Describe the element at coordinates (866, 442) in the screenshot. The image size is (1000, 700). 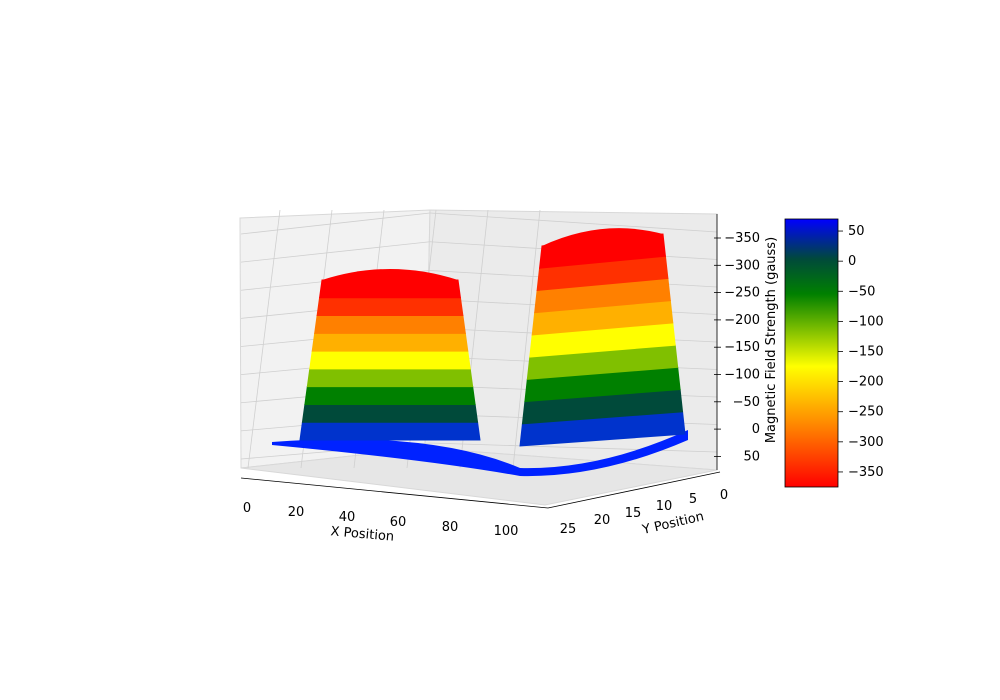
I see `colorbar-tick-label: −300` at that location.